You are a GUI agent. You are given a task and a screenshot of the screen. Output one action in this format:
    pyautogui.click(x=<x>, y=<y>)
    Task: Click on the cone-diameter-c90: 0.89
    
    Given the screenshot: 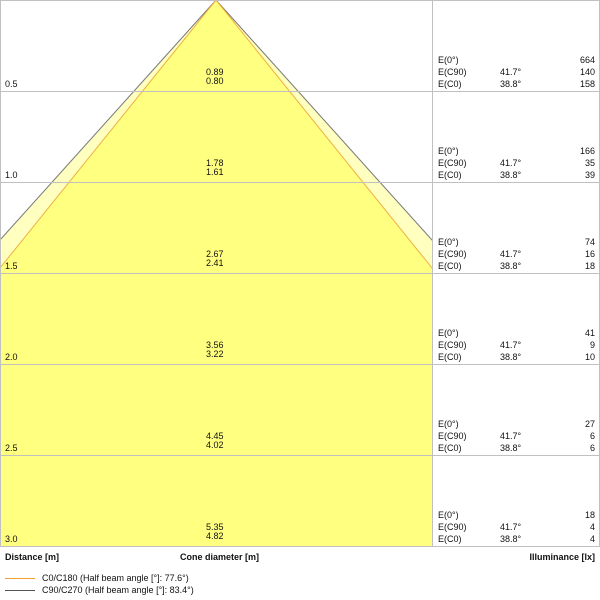 What is the action you would take?
    pyautogui.click(x=215, y=72)
    